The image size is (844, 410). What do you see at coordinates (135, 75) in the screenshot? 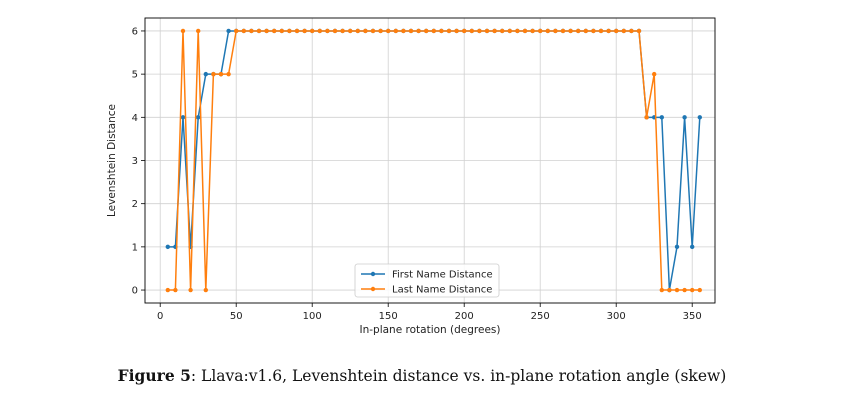
I see `y-tick-label: 5` at bounding box center [135, 75].